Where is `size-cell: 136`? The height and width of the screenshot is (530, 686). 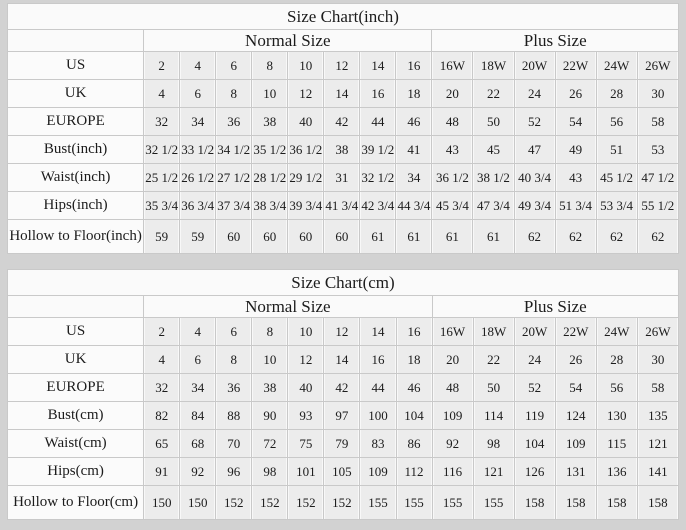 size-cell: 136 is located at coordinates (616, 471).